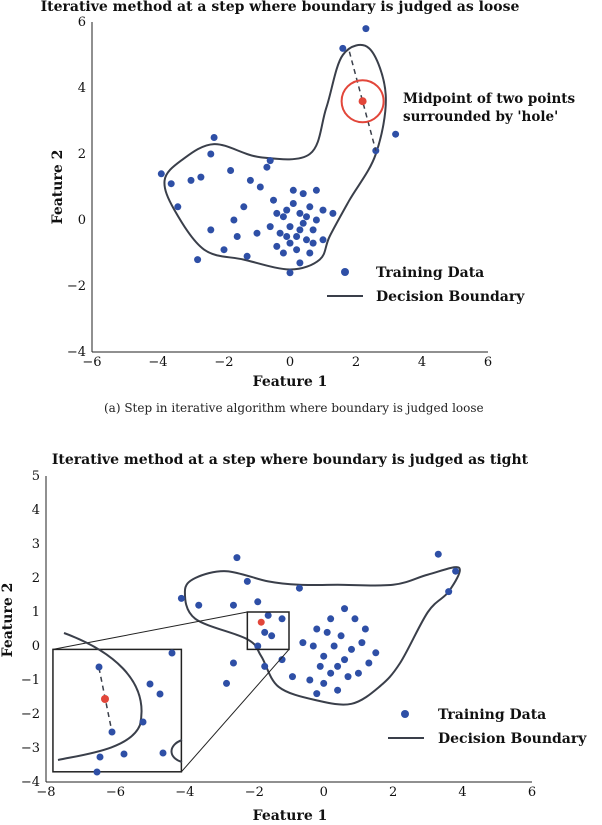 The width and height of the screenshot is (602, 825). What do you see at coordinates (487, 727) in the screenshot?
I see `chart-b-legend: Training Data Decision Boundary` at bounding box center [487, 727].